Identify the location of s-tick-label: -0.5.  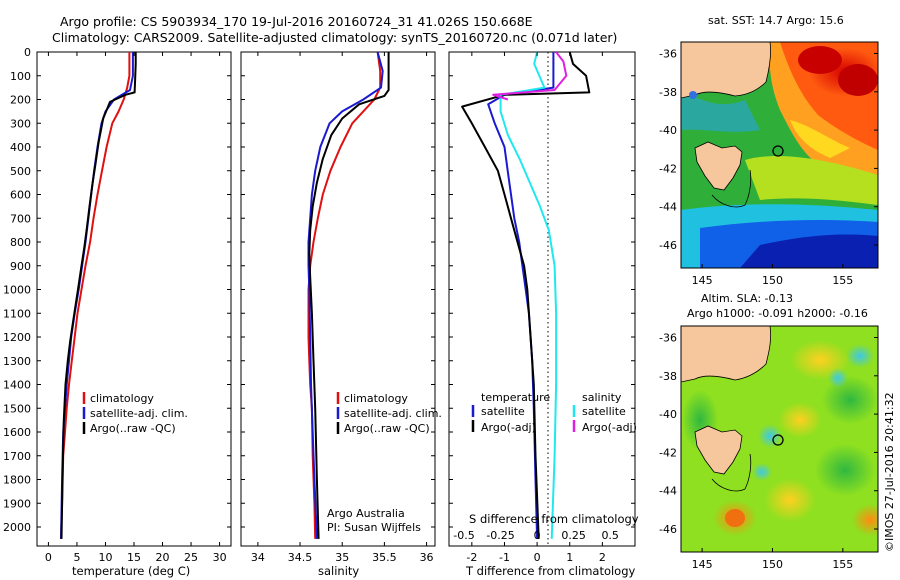
(463, 535).